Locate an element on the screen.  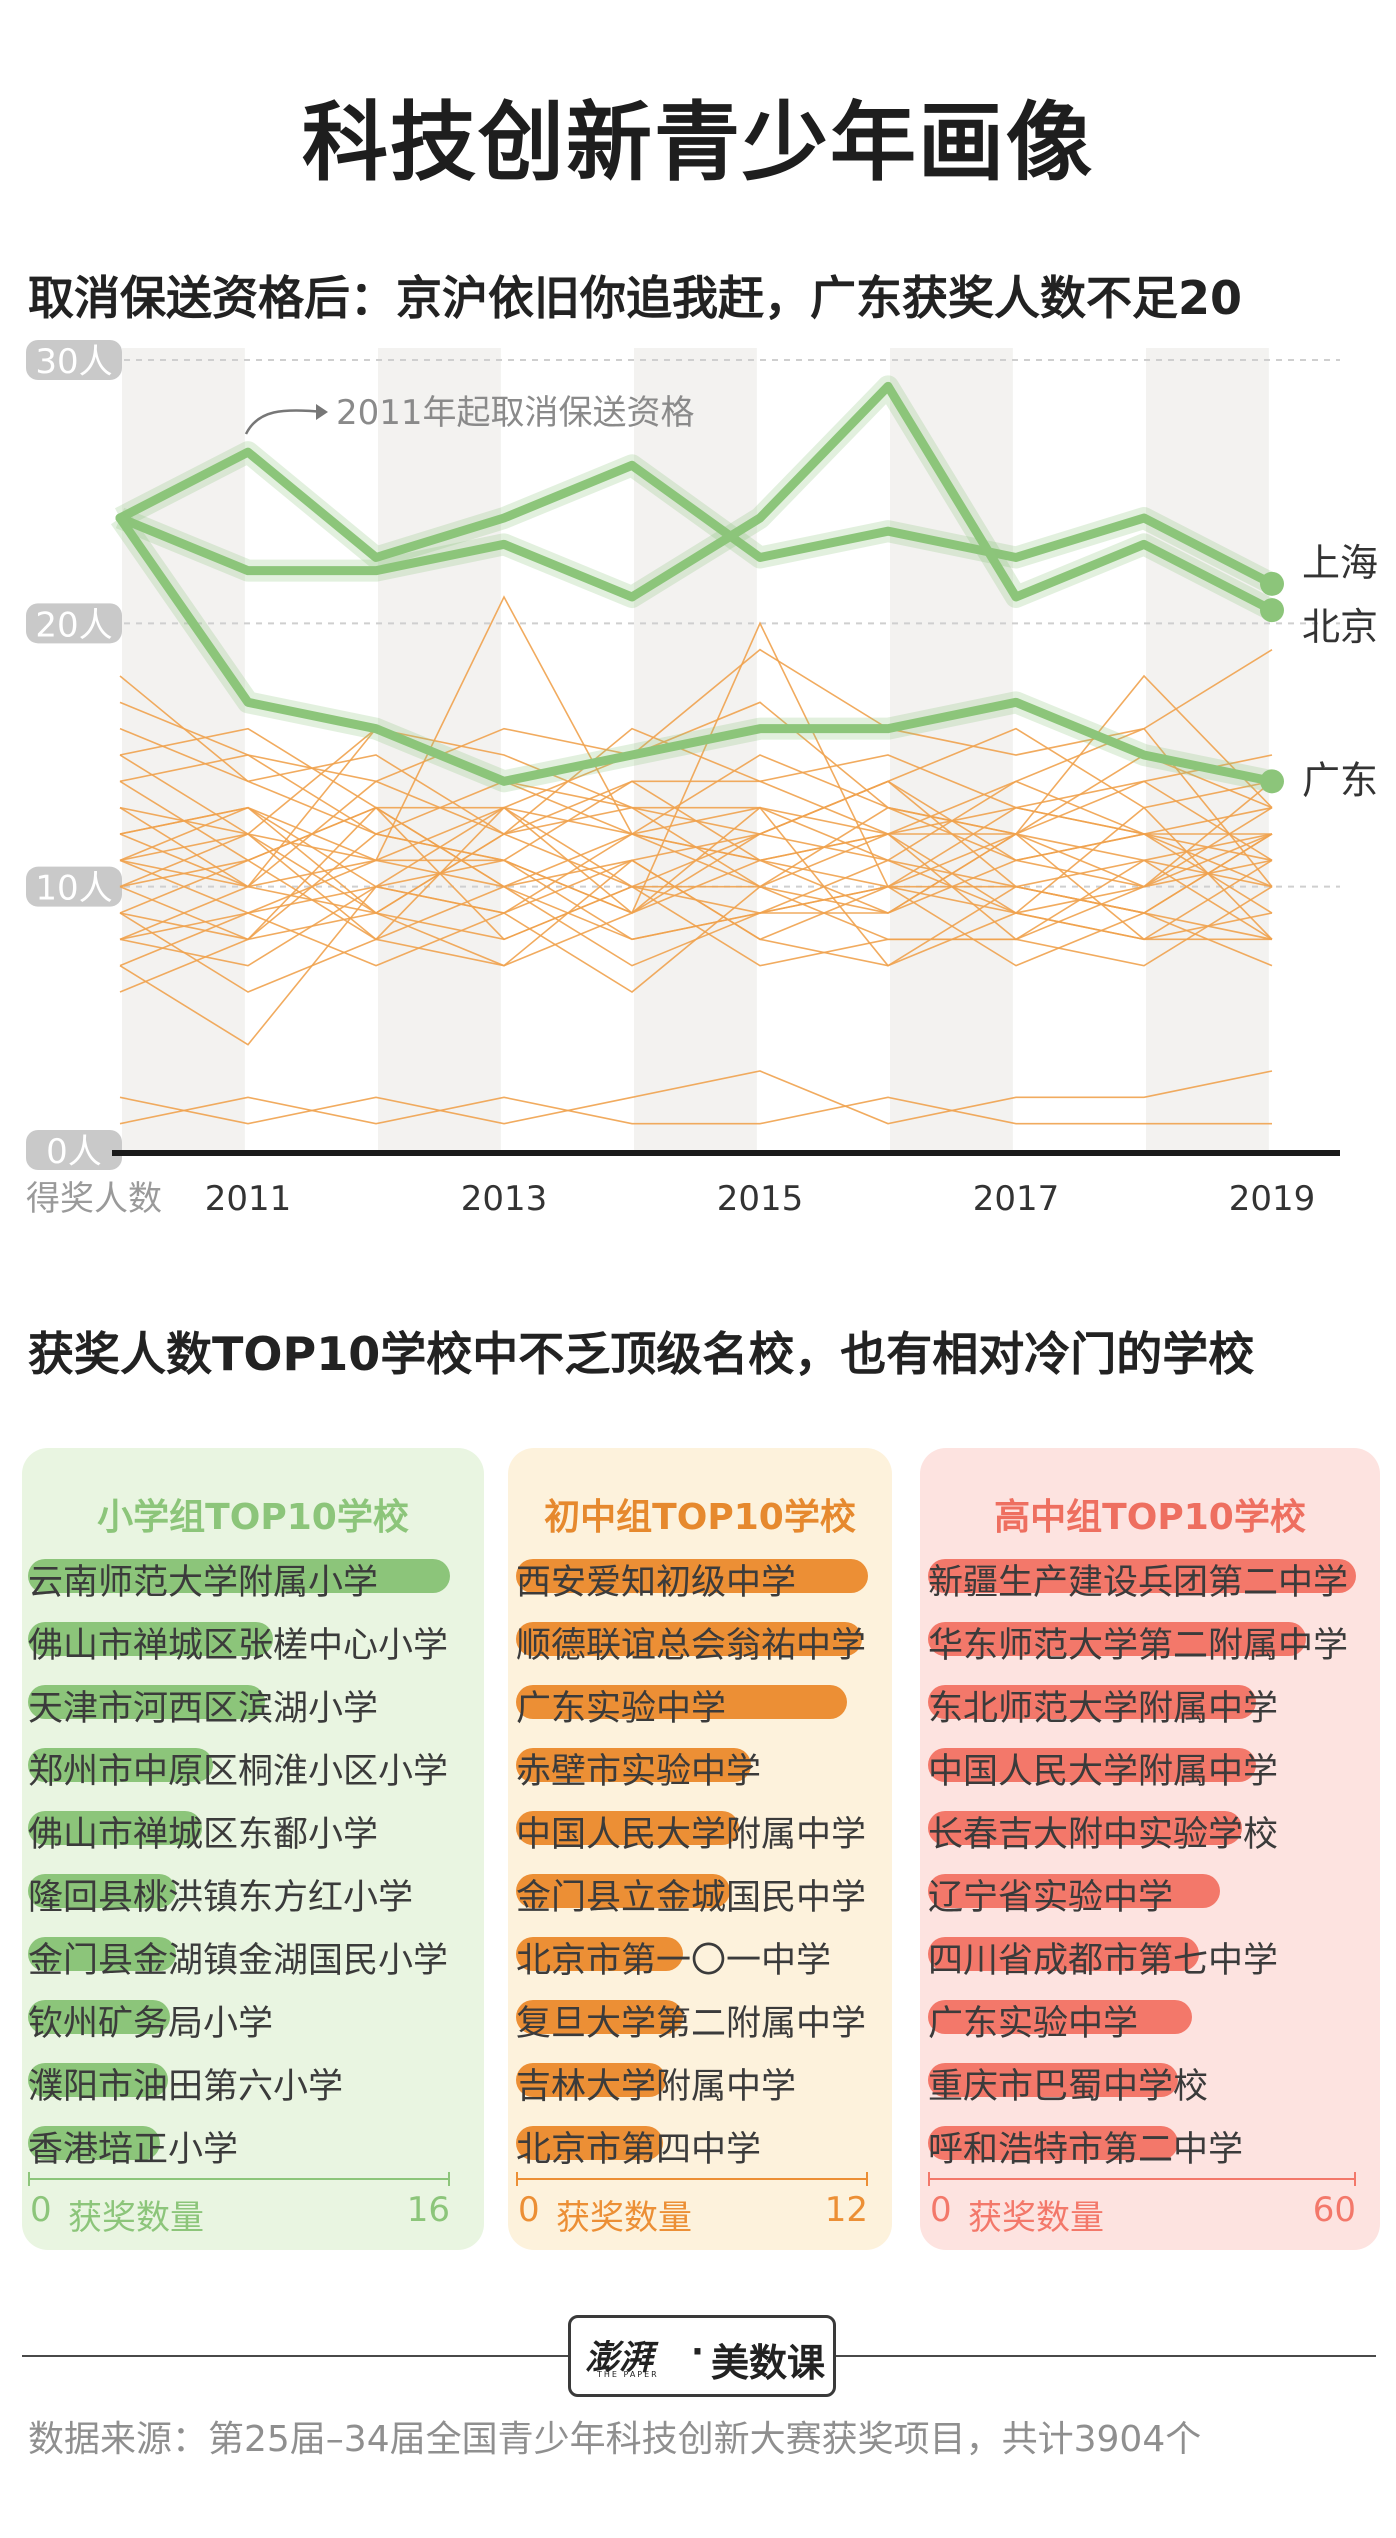
school-name: 长春吉大附中实验学校 is located at coordinates (1103, 1835).